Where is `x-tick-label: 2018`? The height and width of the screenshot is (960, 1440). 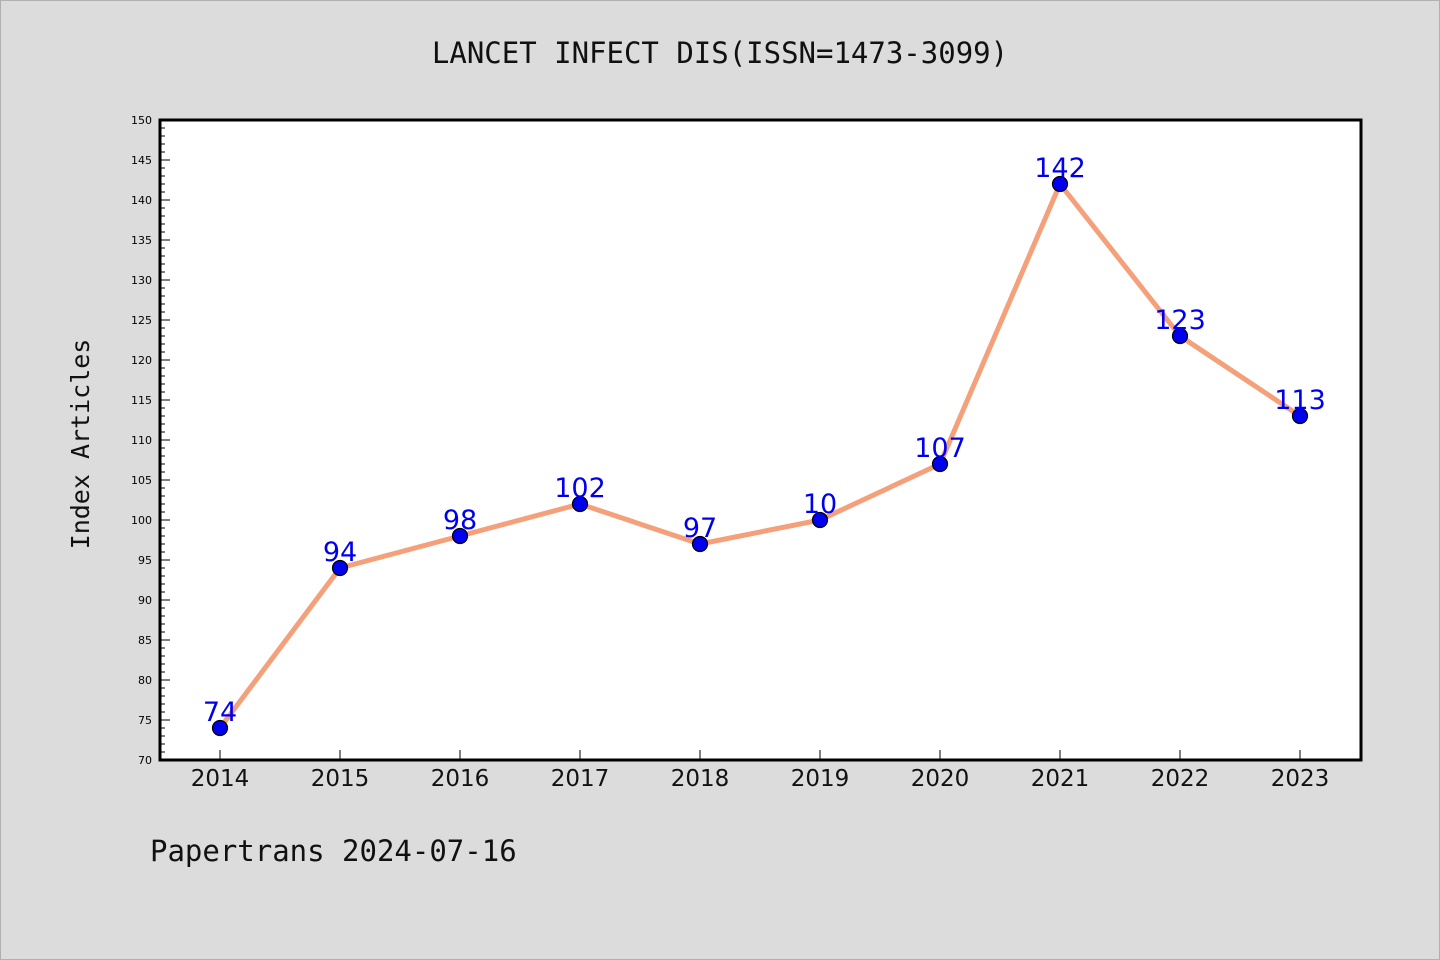 x-tick-label: 2018 is located at coordinates (700, 779).